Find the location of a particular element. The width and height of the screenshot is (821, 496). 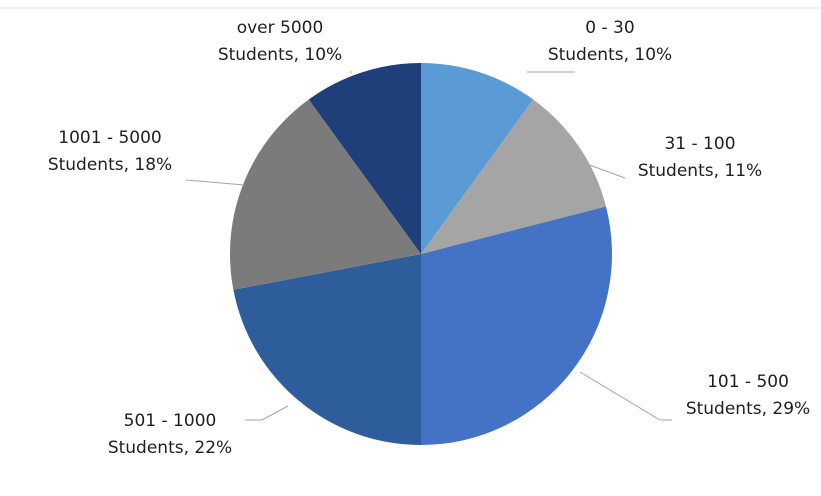

data-label: 501 - 1000 Students, 22% is located at coordinates (170, 434).